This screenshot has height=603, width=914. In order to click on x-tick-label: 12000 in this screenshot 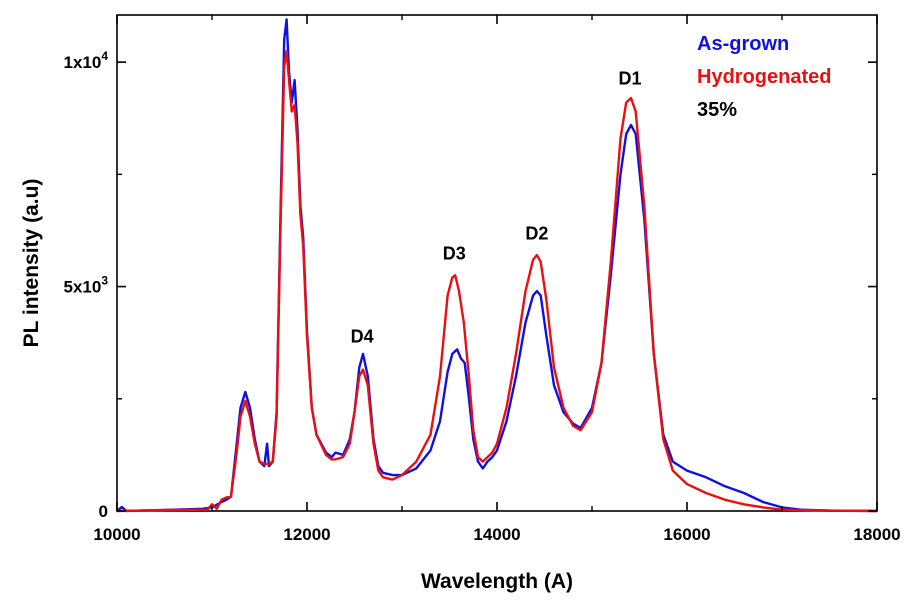, I will do `click(306, 534)`.